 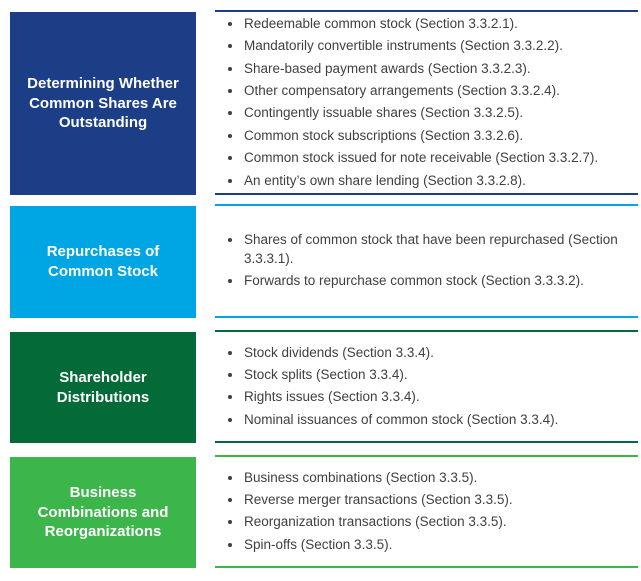 I want to click on list-item: Business combinations (Section 3.3.5)., so click(x=430, y=478).